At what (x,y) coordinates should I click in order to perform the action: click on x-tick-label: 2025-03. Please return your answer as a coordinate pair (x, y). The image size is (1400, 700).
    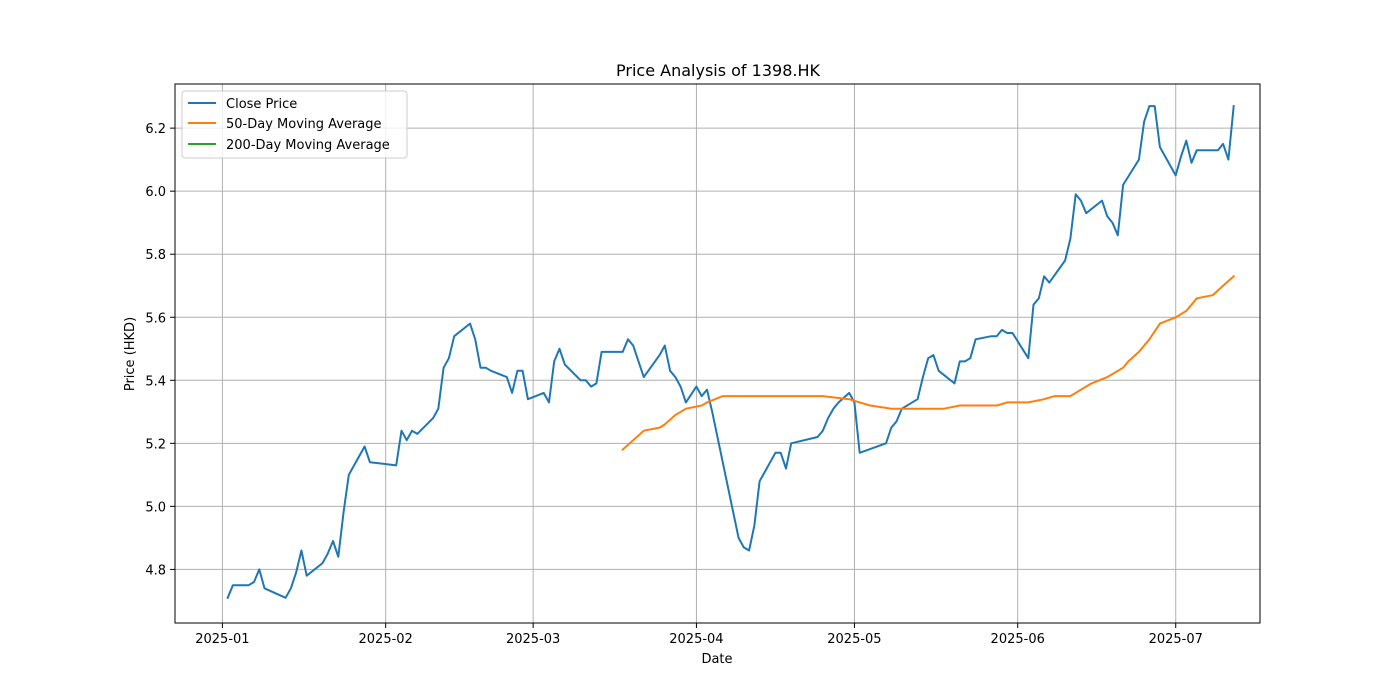
    Looking at the image, I should click on (533, 639).